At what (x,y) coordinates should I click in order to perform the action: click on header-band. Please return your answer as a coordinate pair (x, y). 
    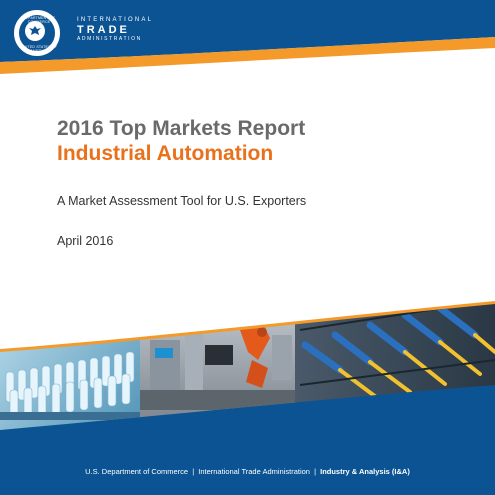
    Looking at the image, I should click on (247, 37).